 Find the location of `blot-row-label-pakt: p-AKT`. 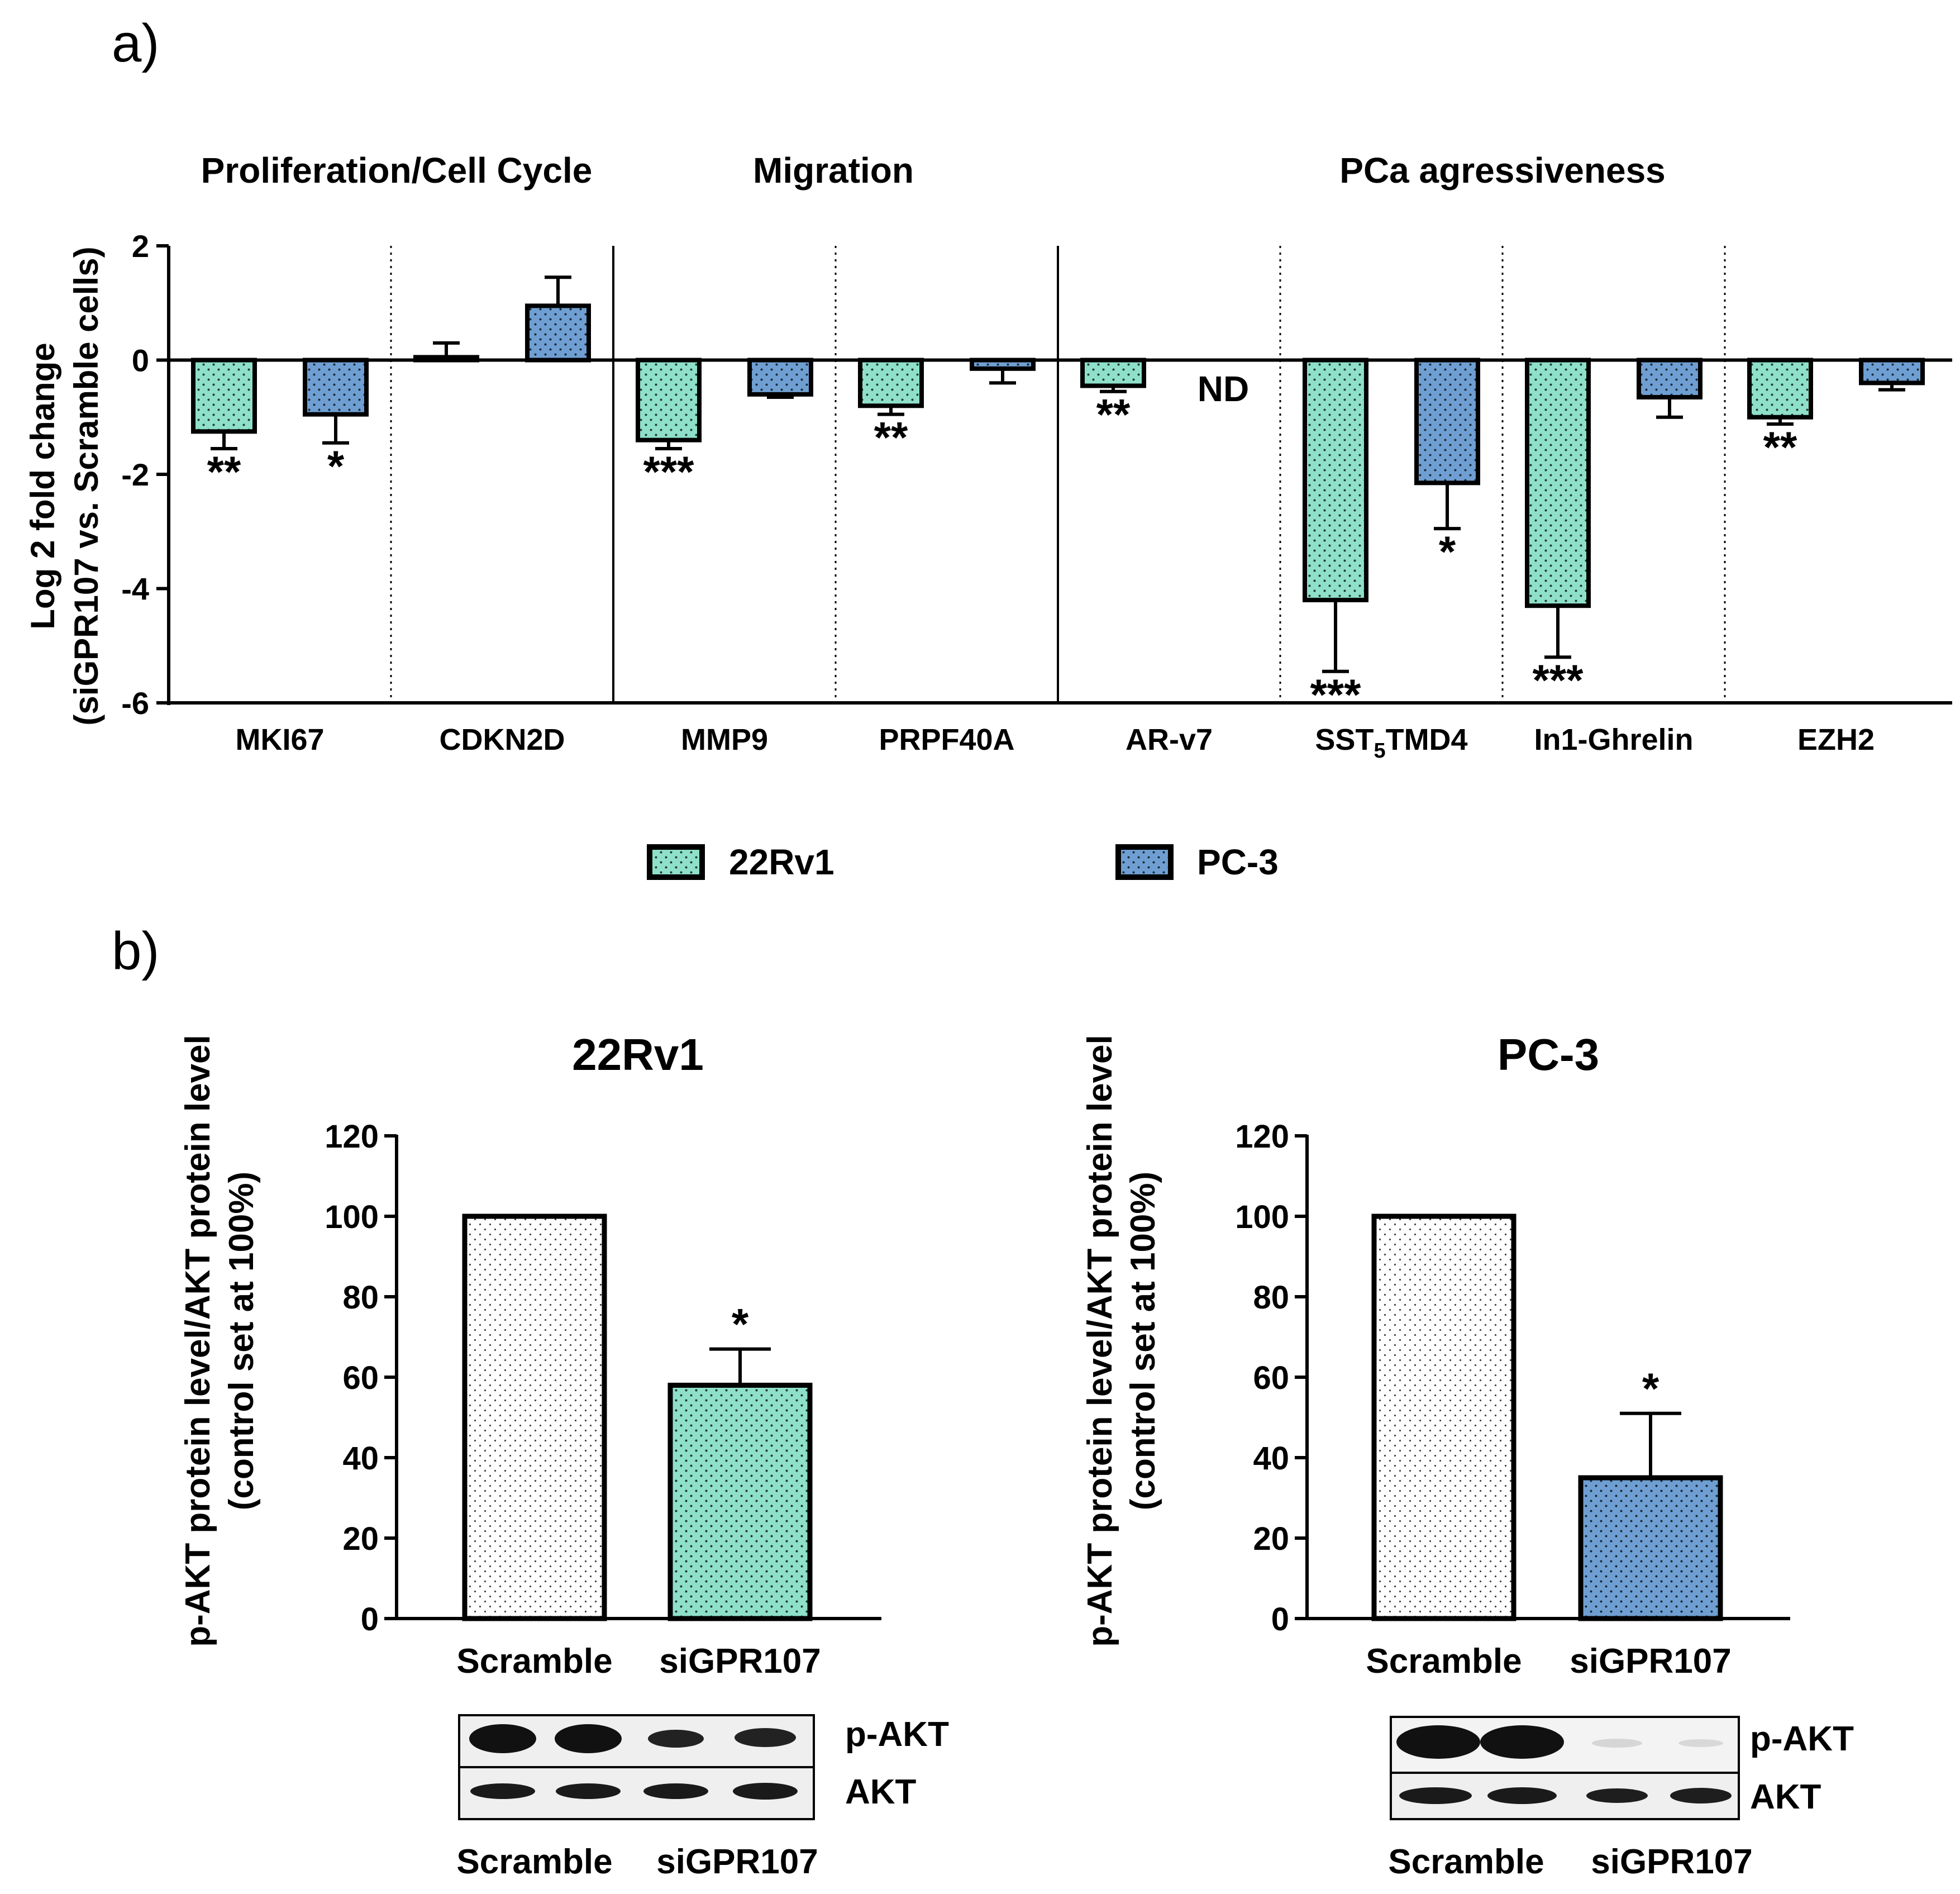

blot-row-label-pakt: p-AKT is located at coordinates (1802, 1739).